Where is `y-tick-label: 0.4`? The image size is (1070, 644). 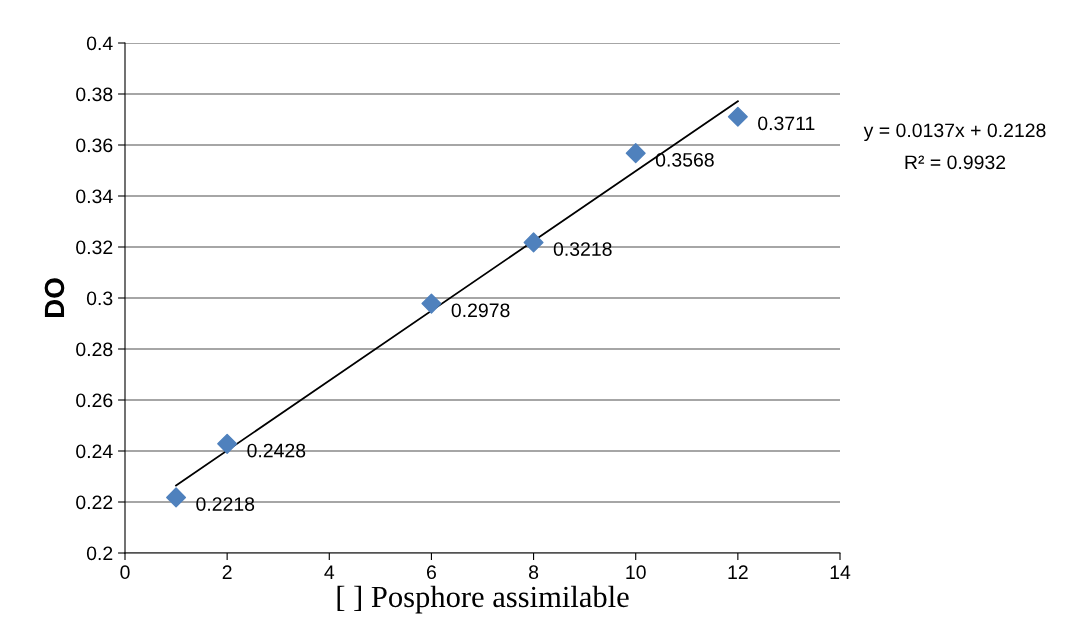
y-tick-label: 0.4 is located at coordinates (99, 43).